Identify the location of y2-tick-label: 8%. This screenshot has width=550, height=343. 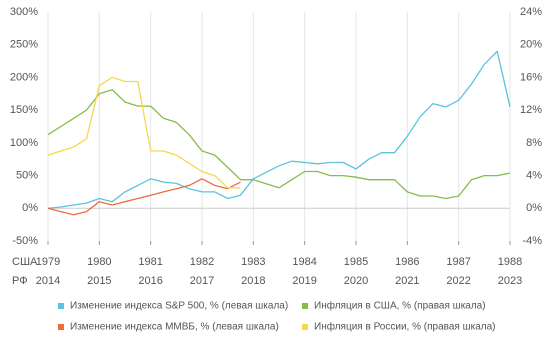
(534, 143).